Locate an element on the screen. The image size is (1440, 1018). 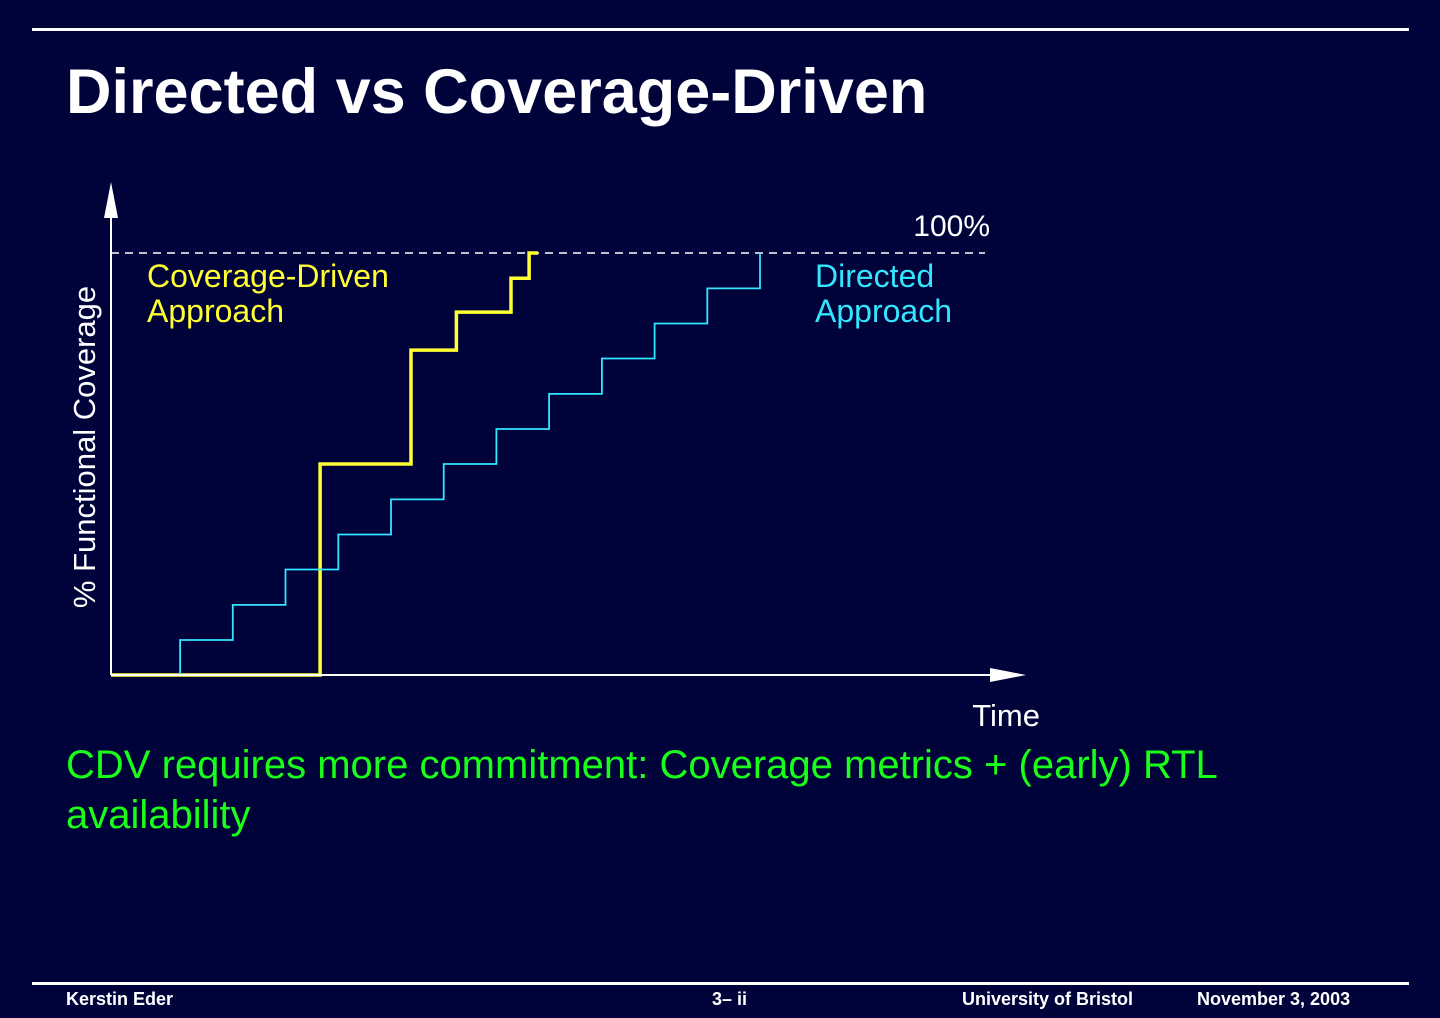
footer-organization: University of Bristol is located at coordinates (1048, 999).